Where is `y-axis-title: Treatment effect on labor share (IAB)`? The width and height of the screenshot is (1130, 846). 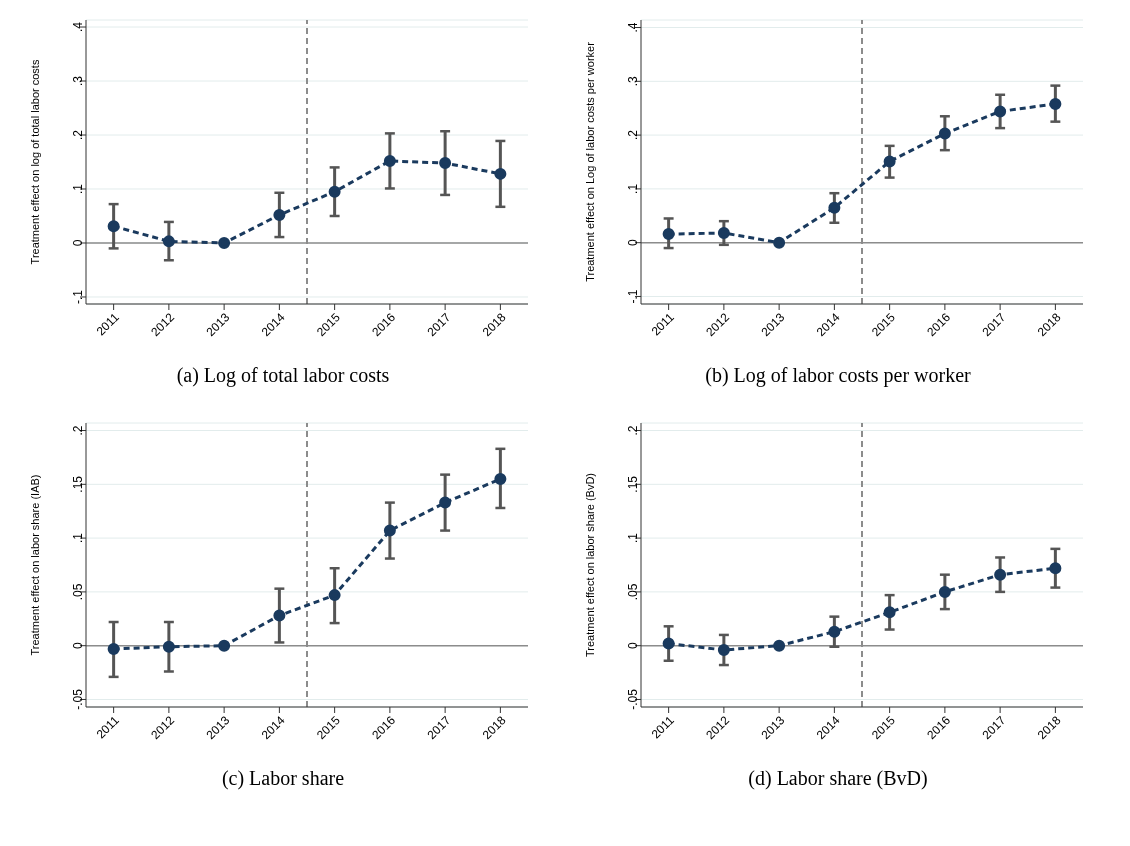
y-axis-title: Treatment effect on labor share (IAB) is located at coordinates (34, 565).